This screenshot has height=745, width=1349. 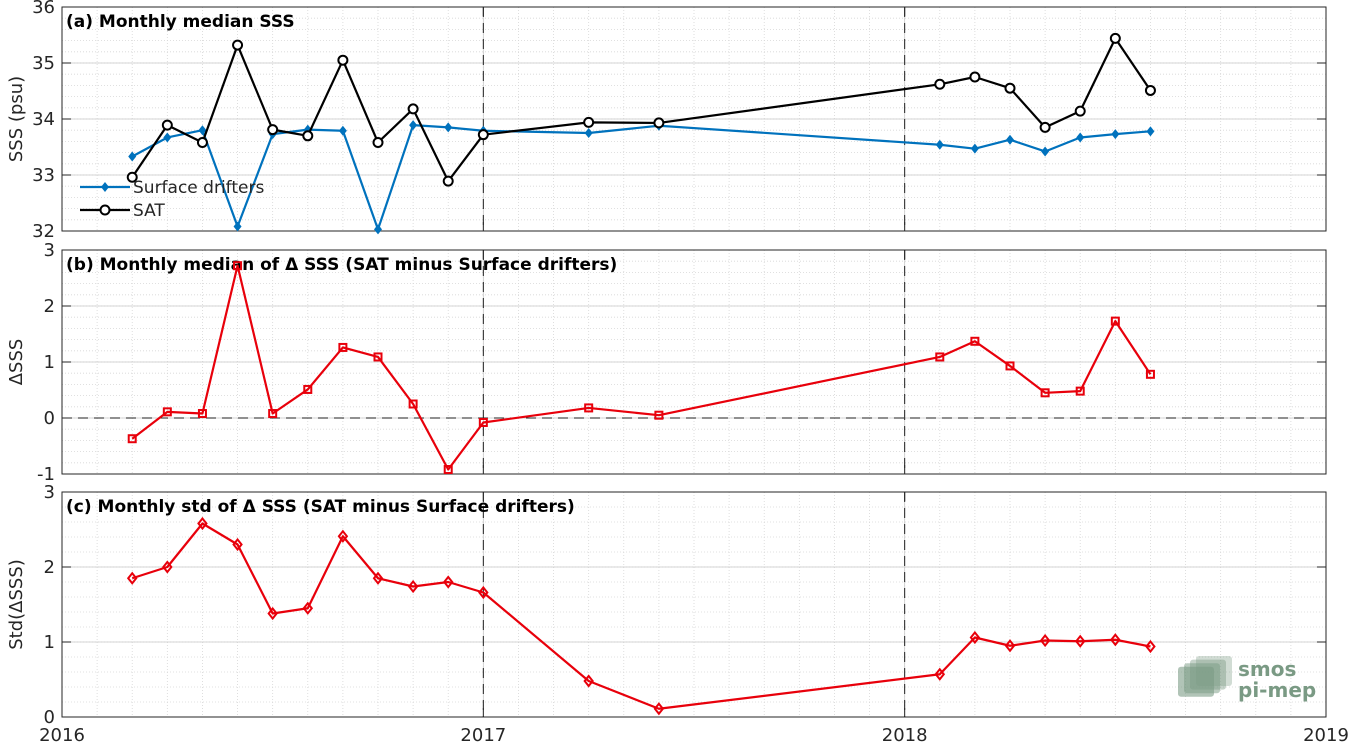 I want to click on x-tick-label: 2017, so click(x=483, y=735).